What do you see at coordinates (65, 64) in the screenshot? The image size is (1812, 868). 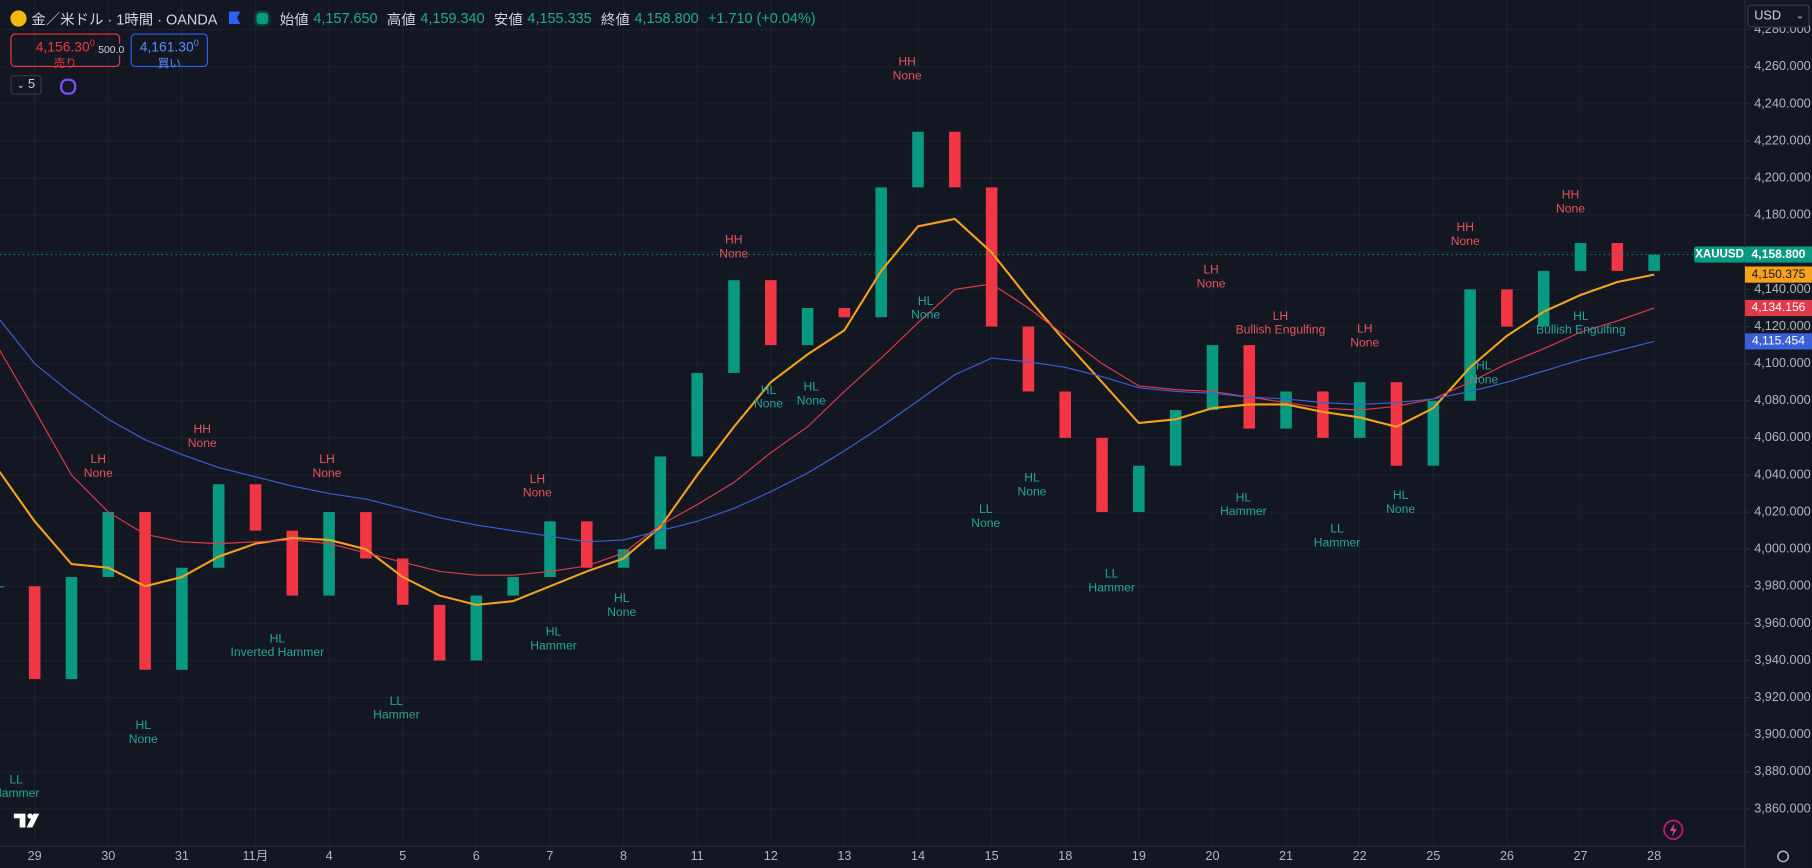 I see `sell-label: 売り` at bounding box center [65, 64].